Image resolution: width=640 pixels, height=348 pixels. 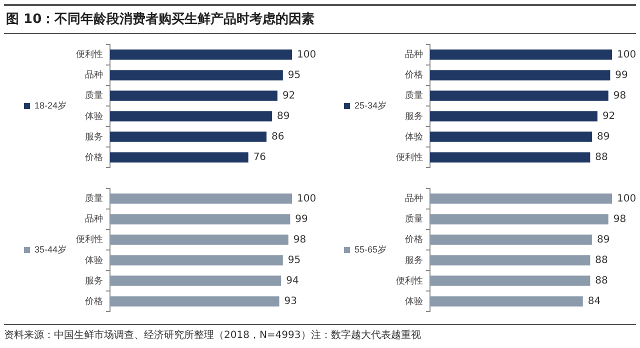 I want to click on legend-label: 25-34岁, so click(x=370, y=105).